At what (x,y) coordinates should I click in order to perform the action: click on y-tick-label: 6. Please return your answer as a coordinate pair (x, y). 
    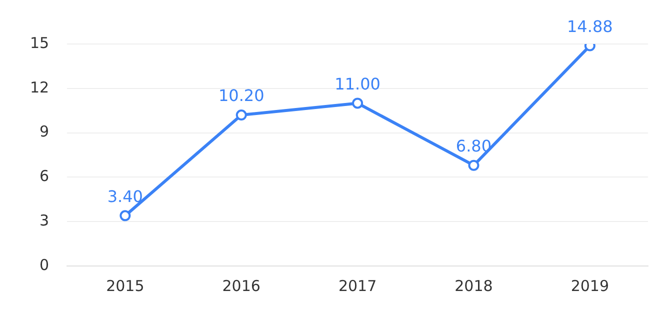
    Looking at the image, I should click on (45, 176).